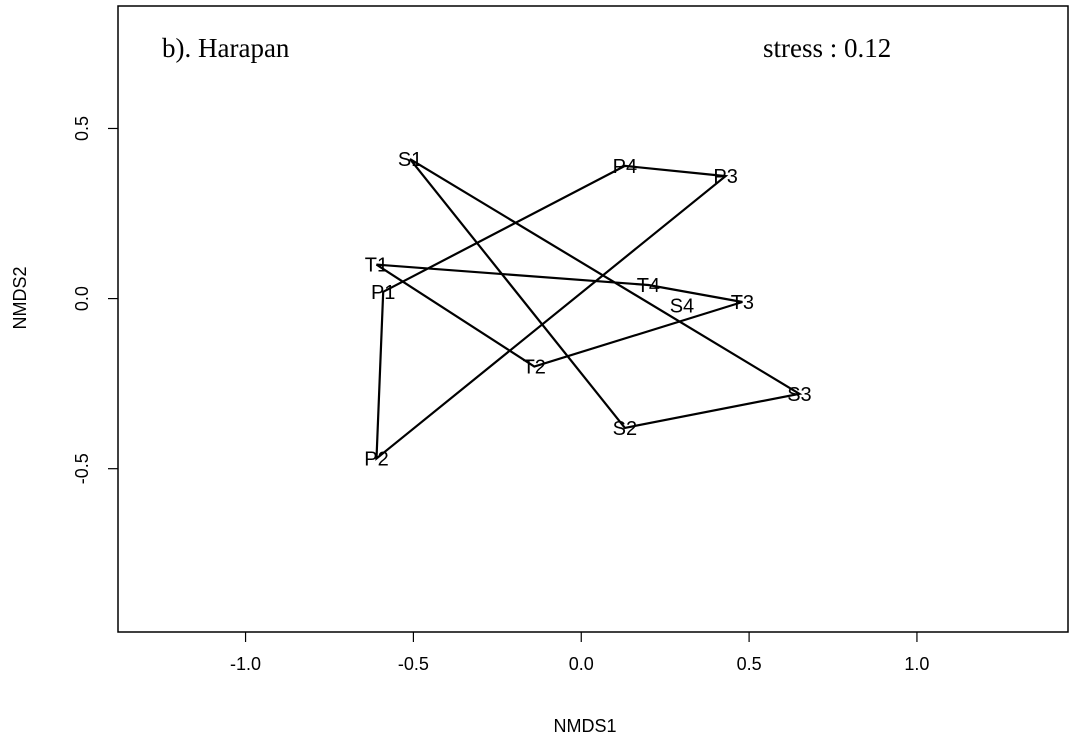 Image resolution: width=1074 pixels, height=742 pixels. Describe the element at coordinates (82, 128) in the screenshot. I see `y-tick-label: 0.5` at that location.